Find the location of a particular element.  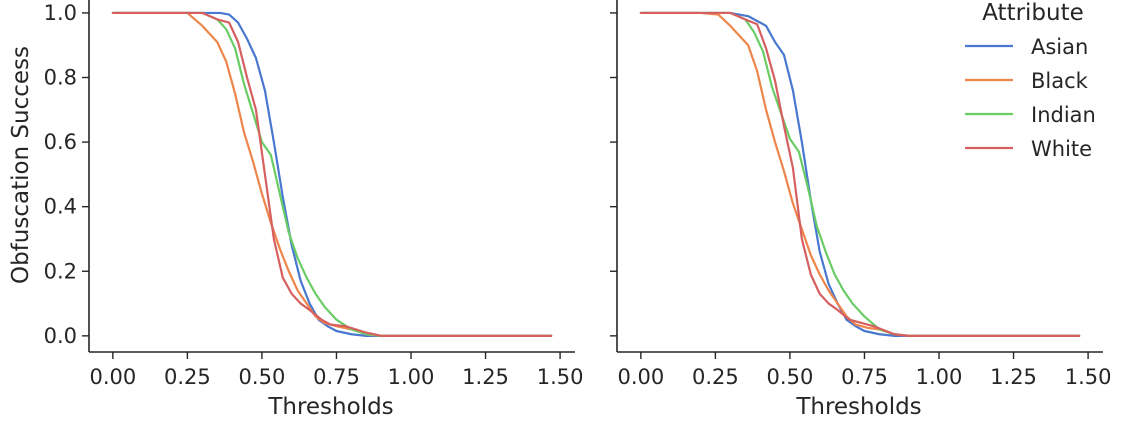

left-x-tick-label: 0.75 is located at coordinates (336, 377).